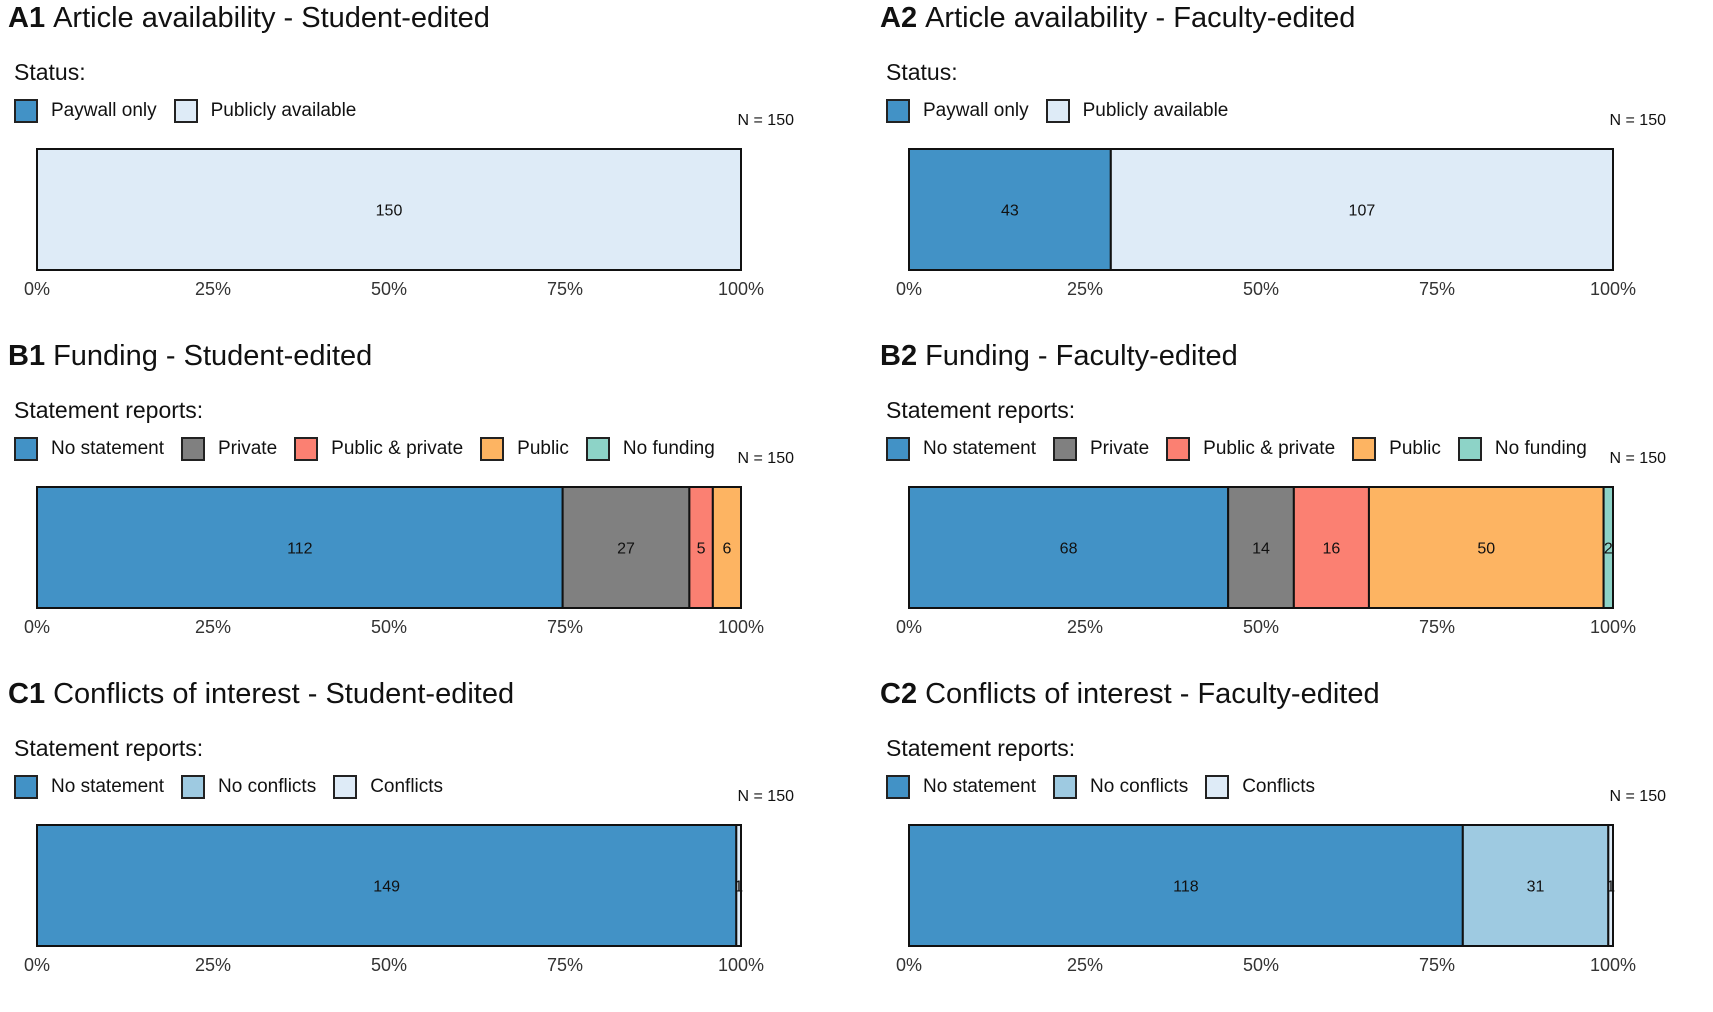  I want to click on chart-title: B2 Funding - Faculty-edited, so click(1059, 356).